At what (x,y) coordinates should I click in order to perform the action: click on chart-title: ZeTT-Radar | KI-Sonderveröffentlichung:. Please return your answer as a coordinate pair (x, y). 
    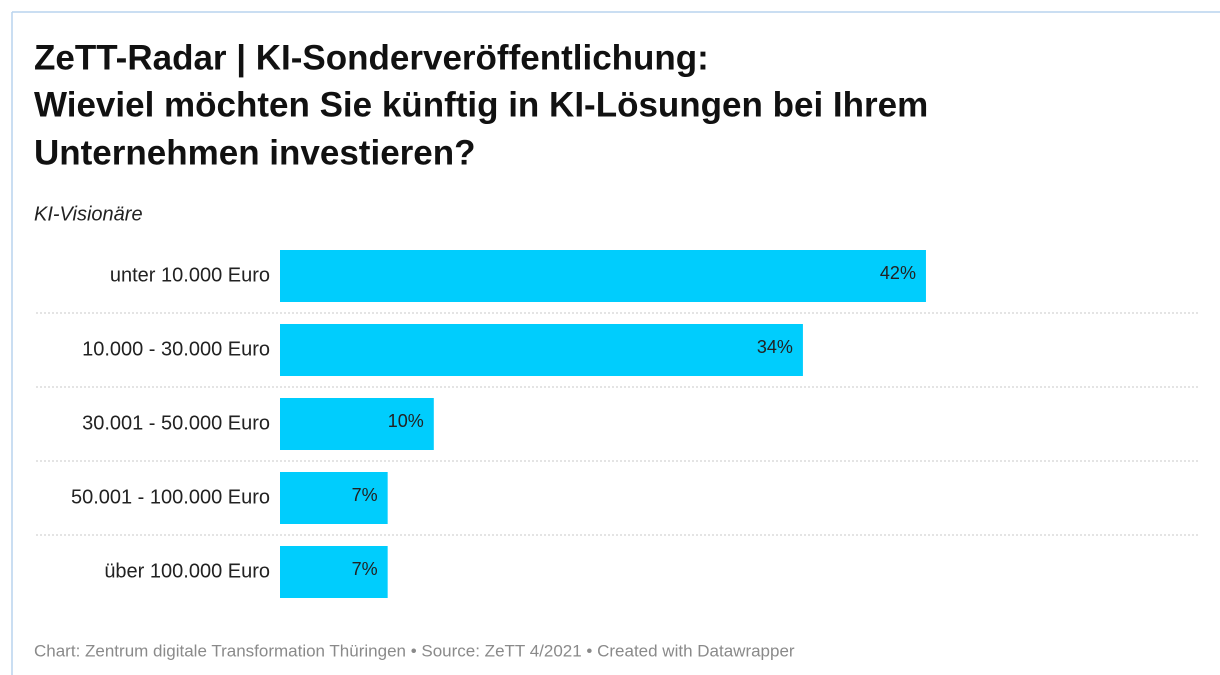
    Looking at the image, I should click on (371, 57).